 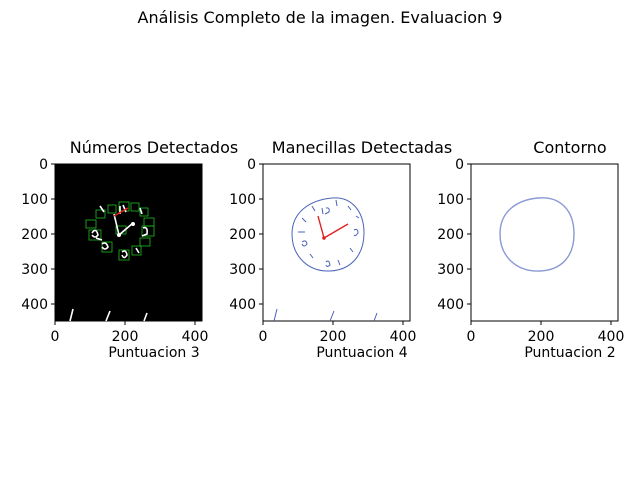 I want to click on x-axis-label: Puntuacion 2, so click(x=570, y=353).